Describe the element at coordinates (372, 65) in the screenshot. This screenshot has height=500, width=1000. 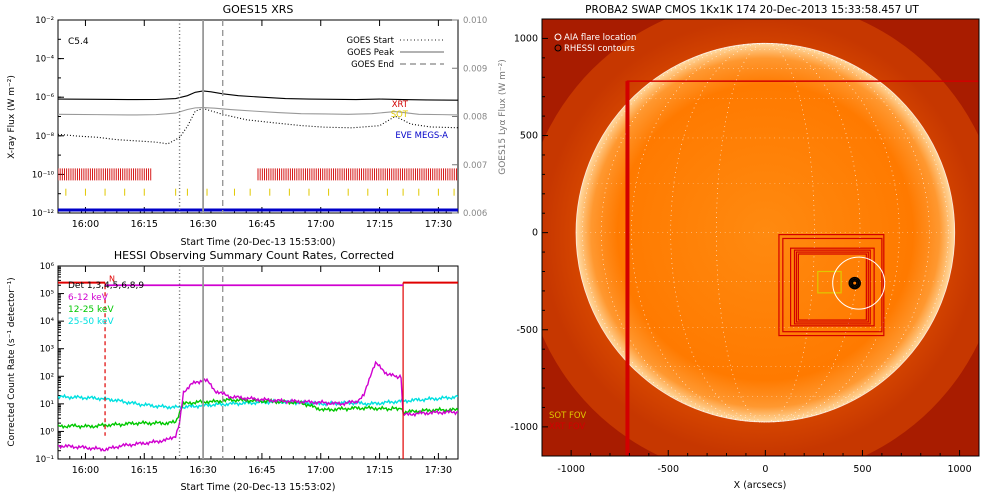
I see `goes-legend-label: GOES End` at that location.